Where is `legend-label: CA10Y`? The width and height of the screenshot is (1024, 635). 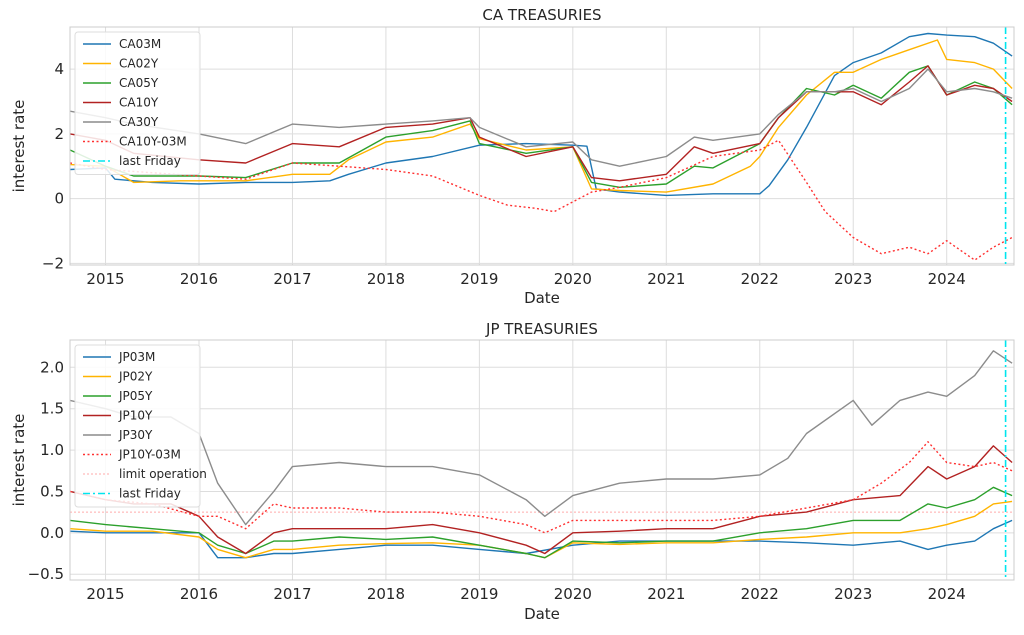
legend-label: CA10Y is located at coordinates (139, 103).